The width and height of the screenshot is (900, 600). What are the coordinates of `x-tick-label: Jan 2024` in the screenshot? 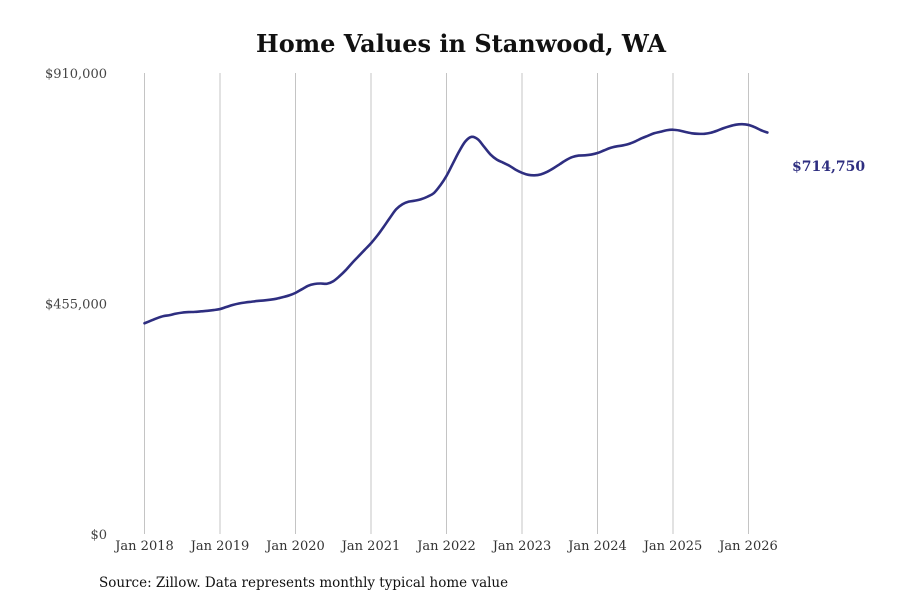 It's located at (596, 546).